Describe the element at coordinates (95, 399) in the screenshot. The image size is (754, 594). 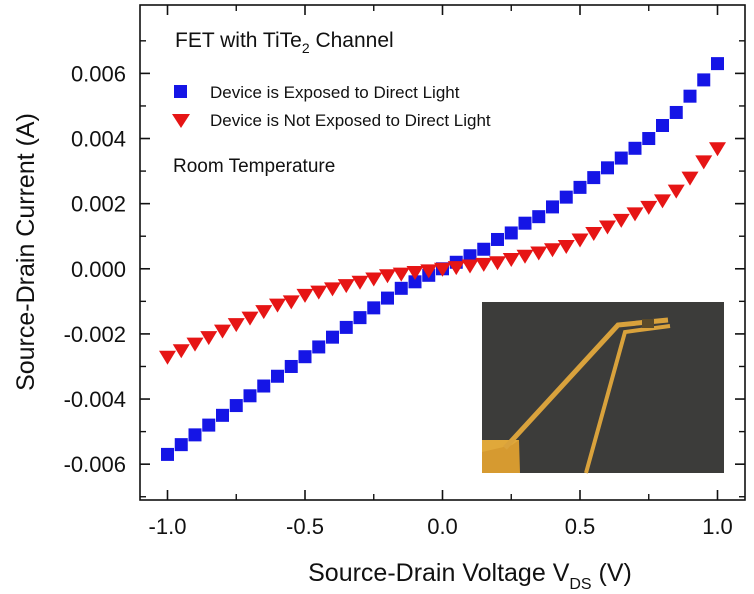
I see `y-tick-label: -0.004` at that location.